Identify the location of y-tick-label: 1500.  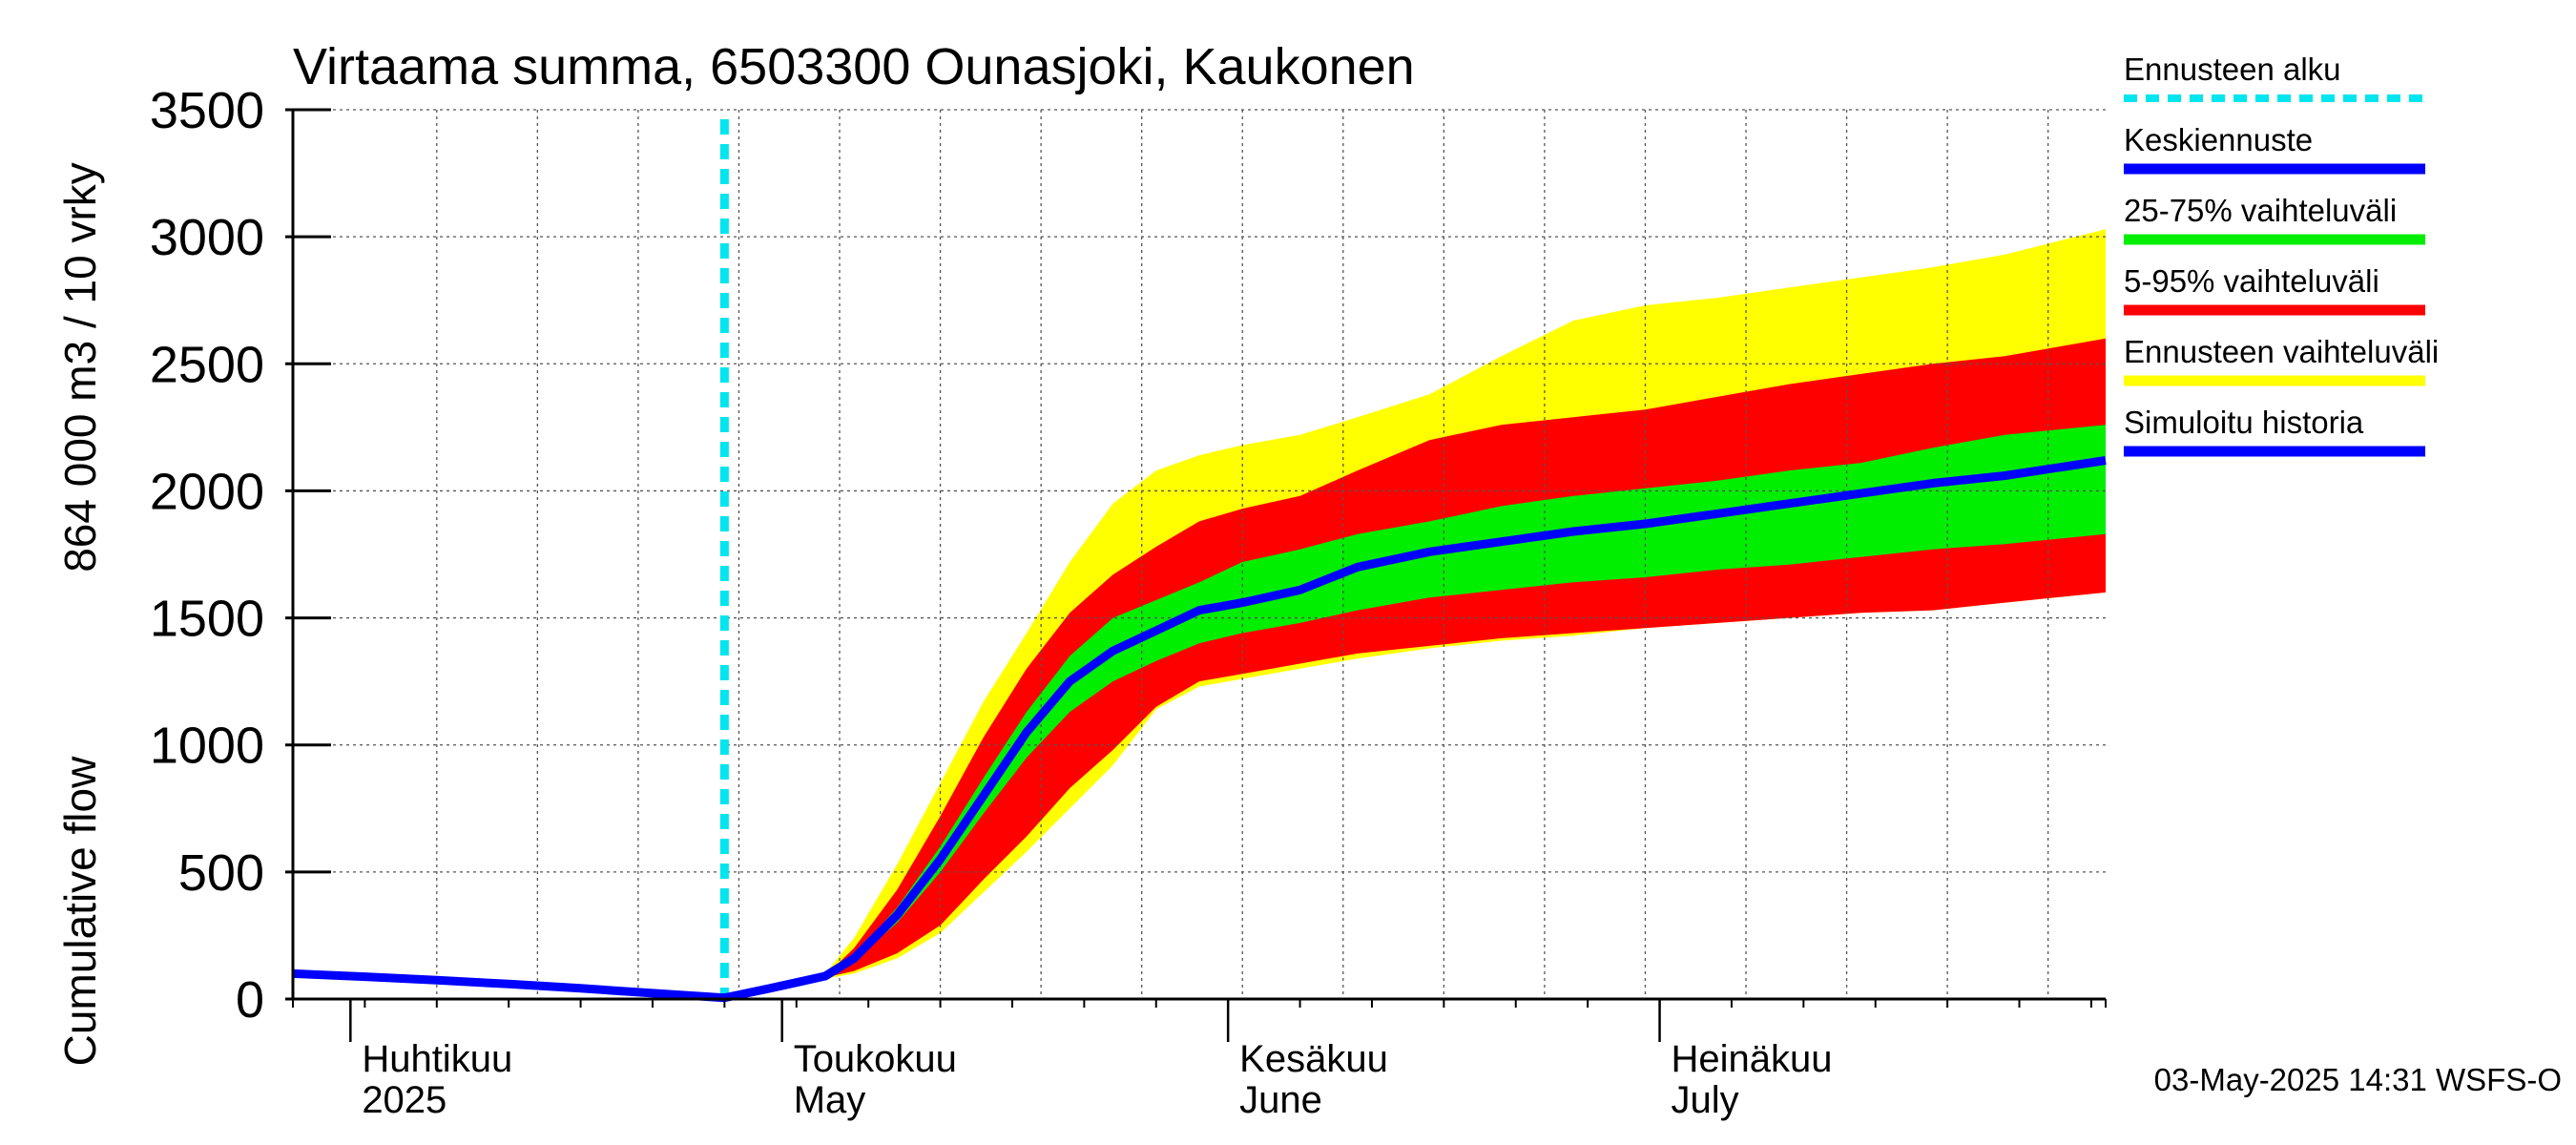
(207, 620).